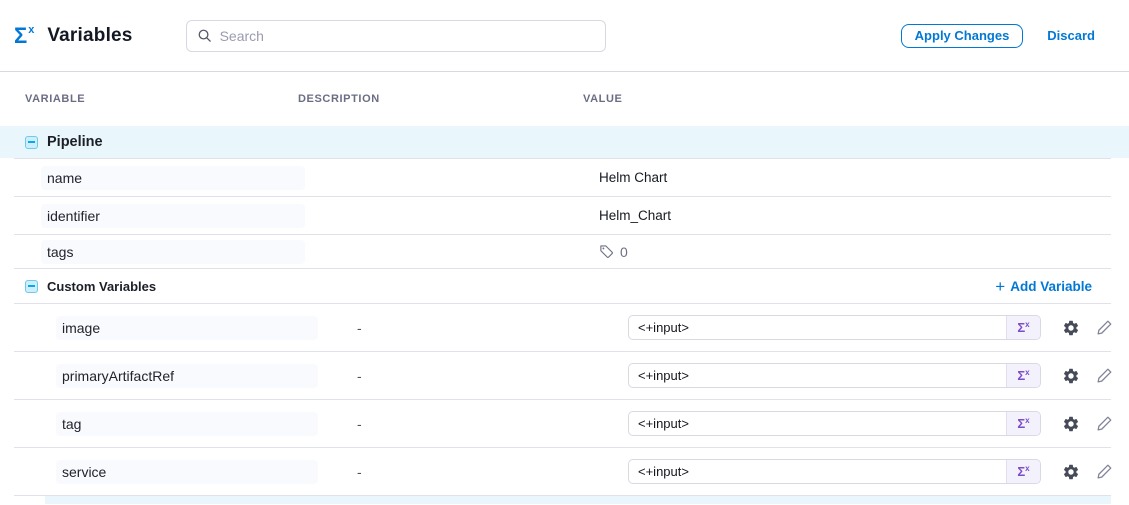 This screenshot has width=1129, height=505. I want to click on page-title: Variables, so click(90, 35).